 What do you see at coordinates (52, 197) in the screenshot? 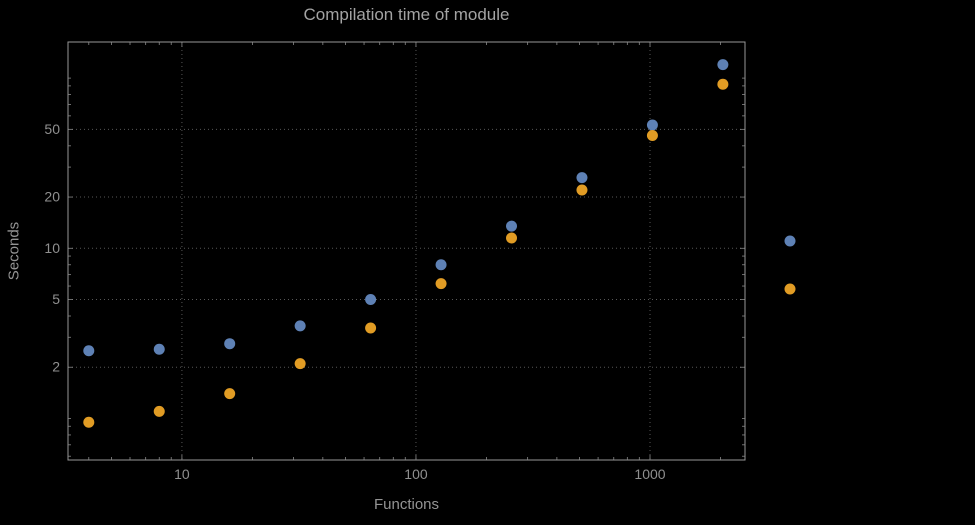
I see `y-tick-label: 20` at bounding box center [52, 197].